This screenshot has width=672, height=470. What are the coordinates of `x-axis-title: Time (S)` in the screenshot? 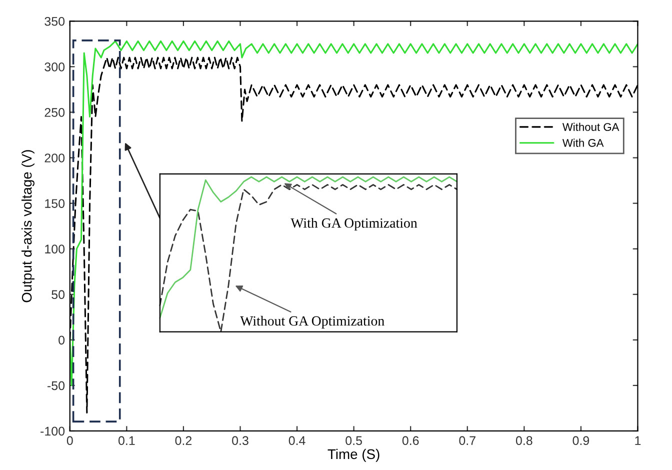 It's located at (354, 455).